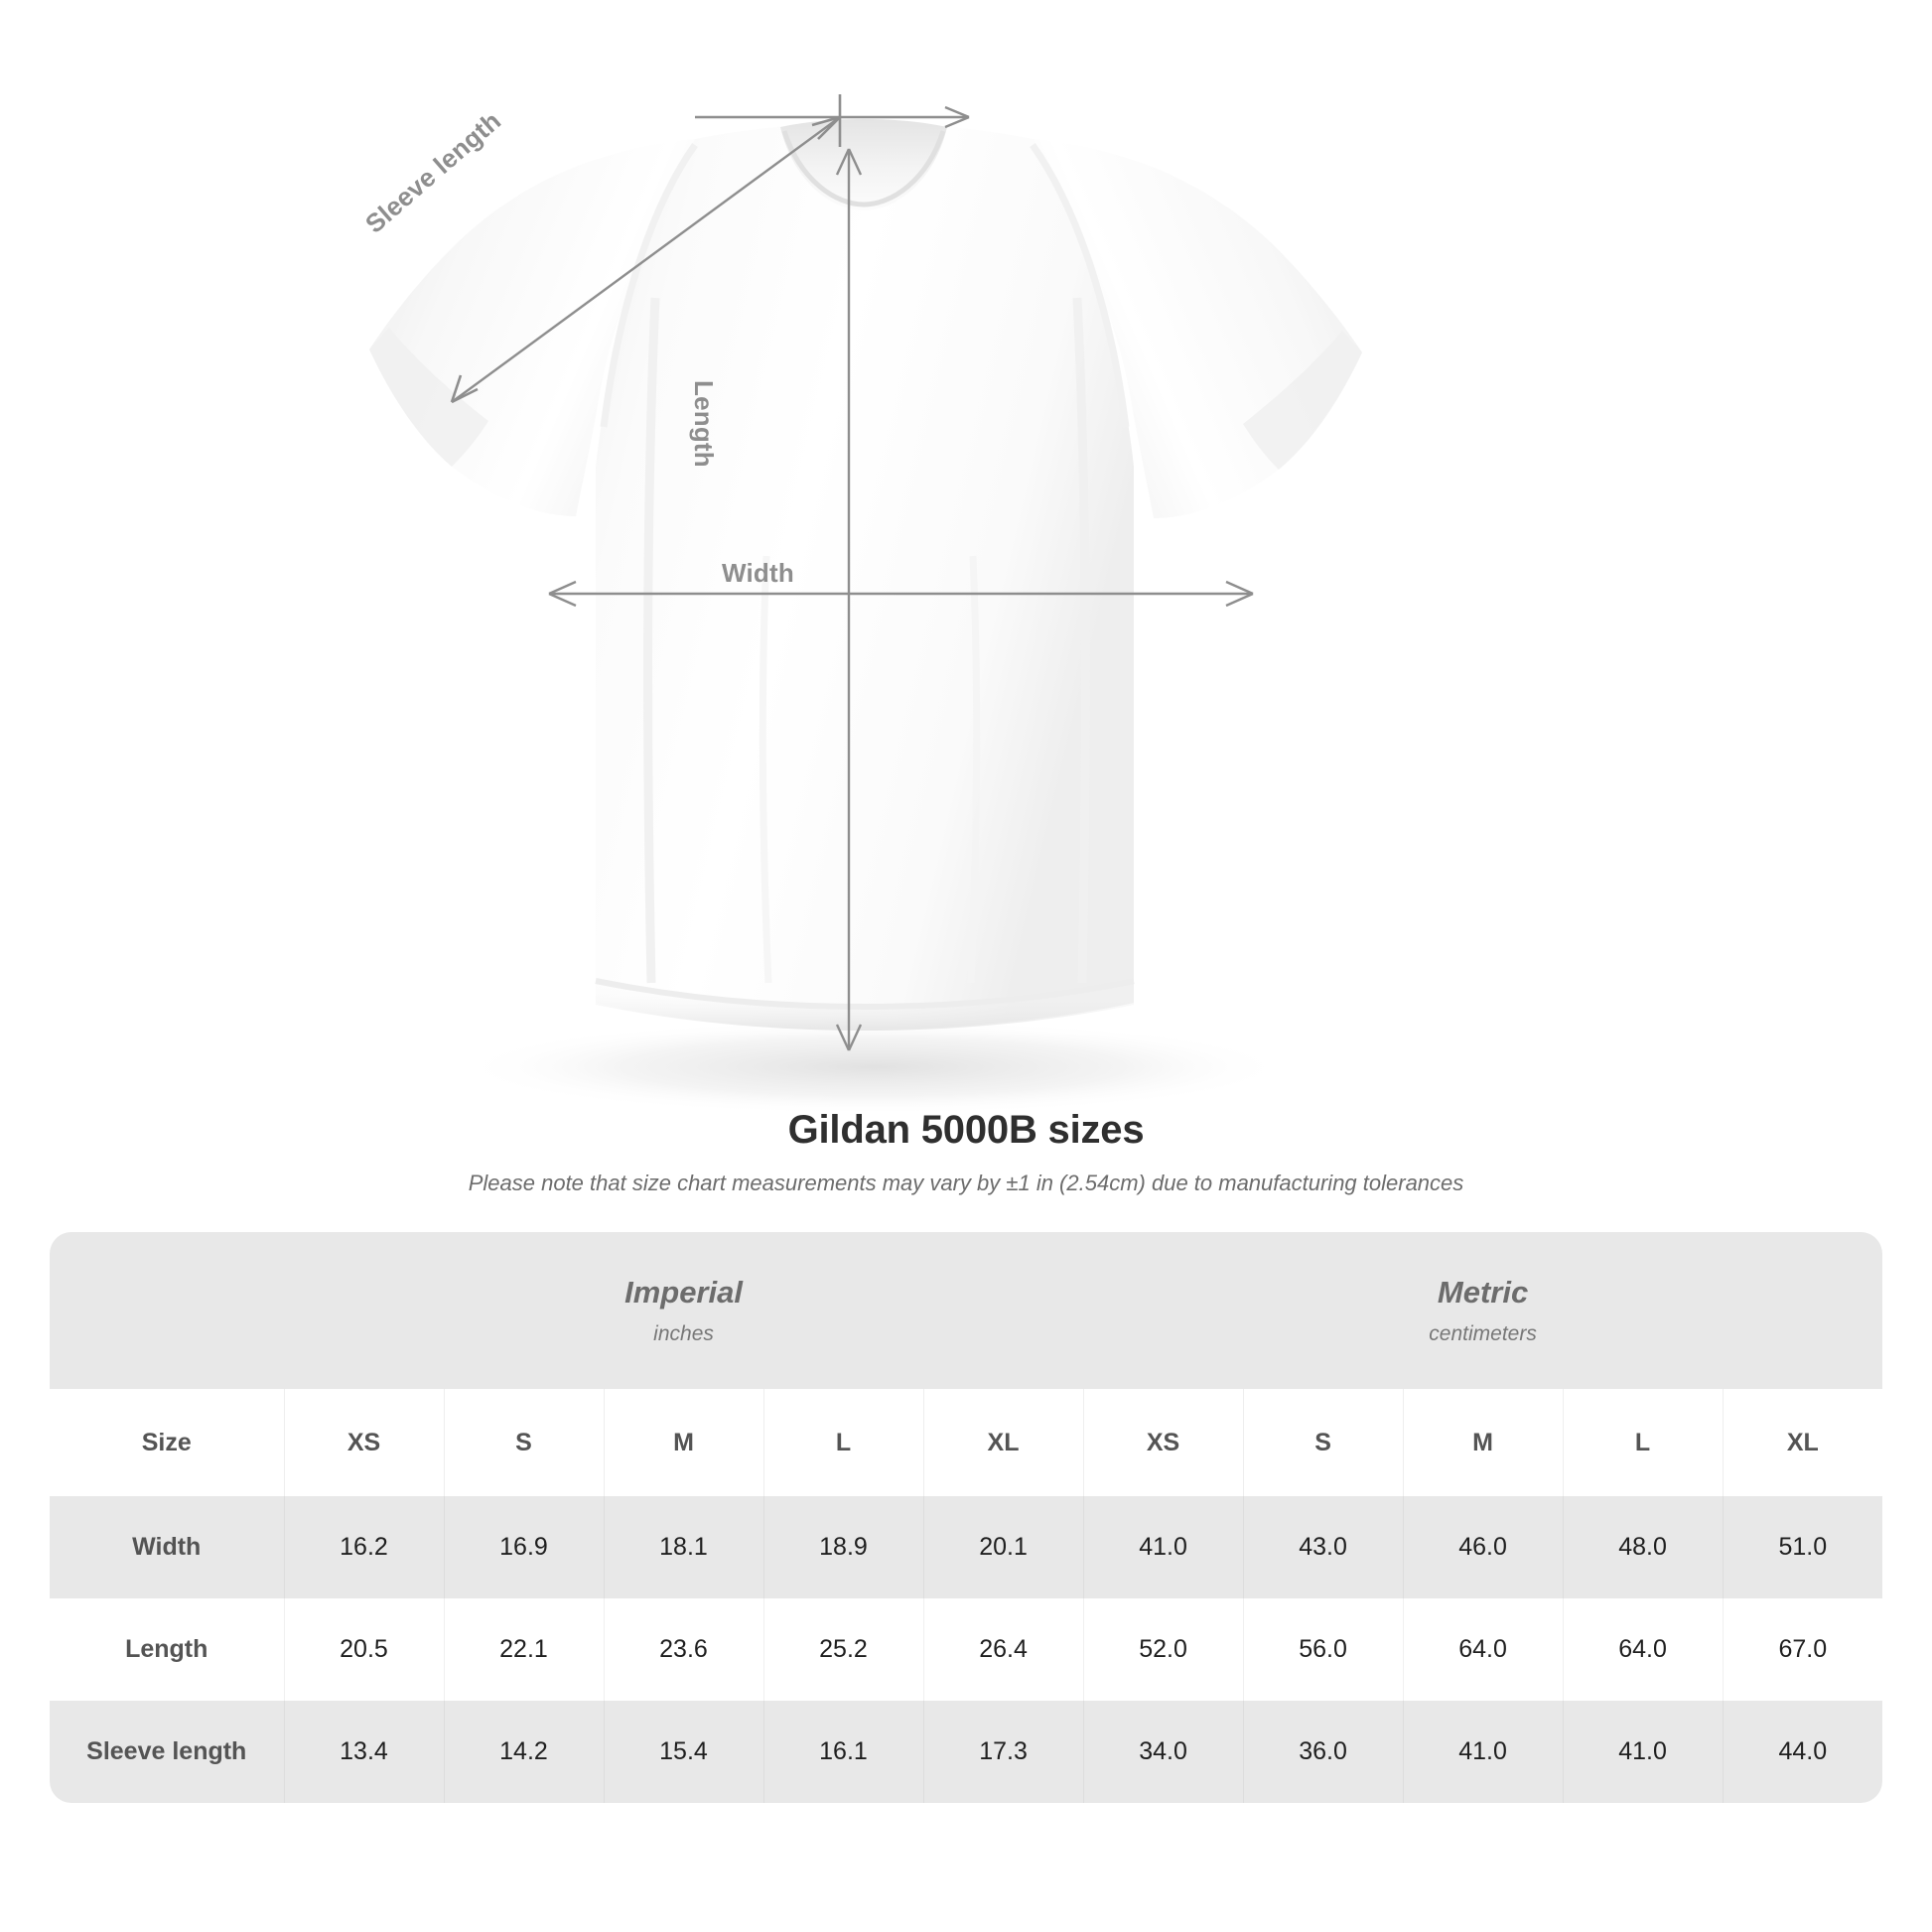 This screenshot has width=1932, height=1932. I want to click on cell-sleeve-metric-xl: 44.0, so click(1802, 1752).